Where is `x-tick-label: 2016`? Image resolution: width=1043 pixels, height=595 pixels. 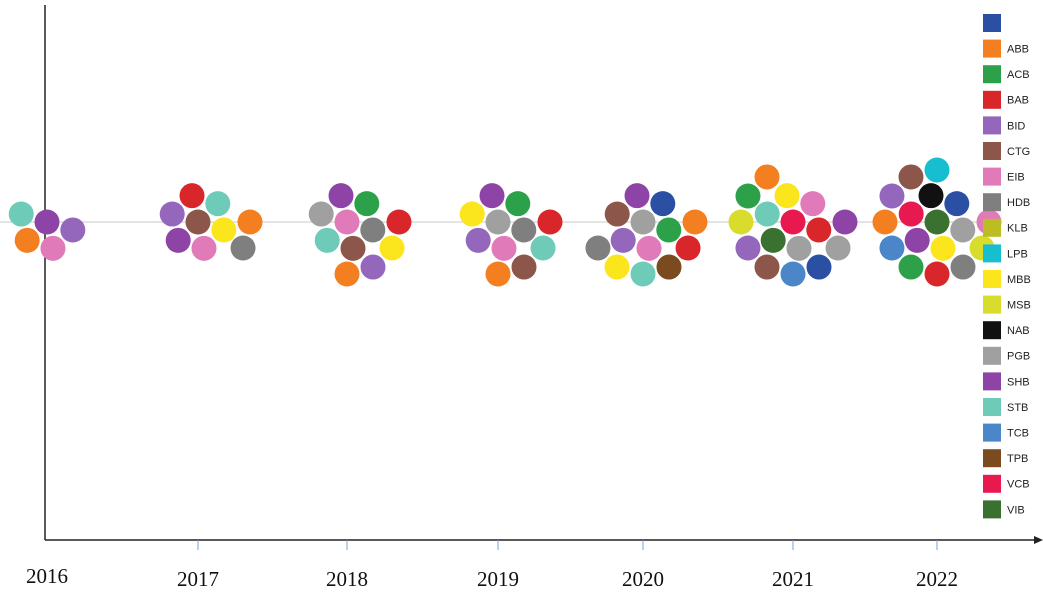 x-tick-label: 2016 is located at coordinates (47, 576).